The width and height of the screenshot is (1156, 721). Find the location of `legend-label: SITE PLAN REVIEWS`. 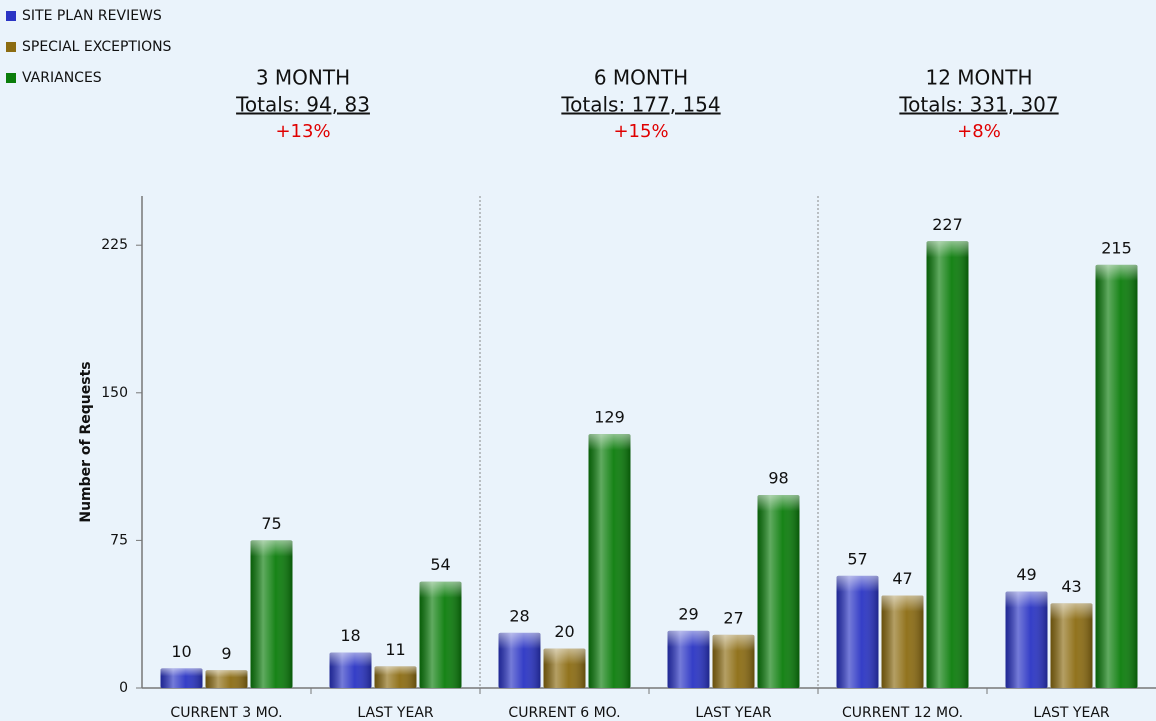

legend-label: SITE PLAN REVIEWS is located at coordinates (92, 16).